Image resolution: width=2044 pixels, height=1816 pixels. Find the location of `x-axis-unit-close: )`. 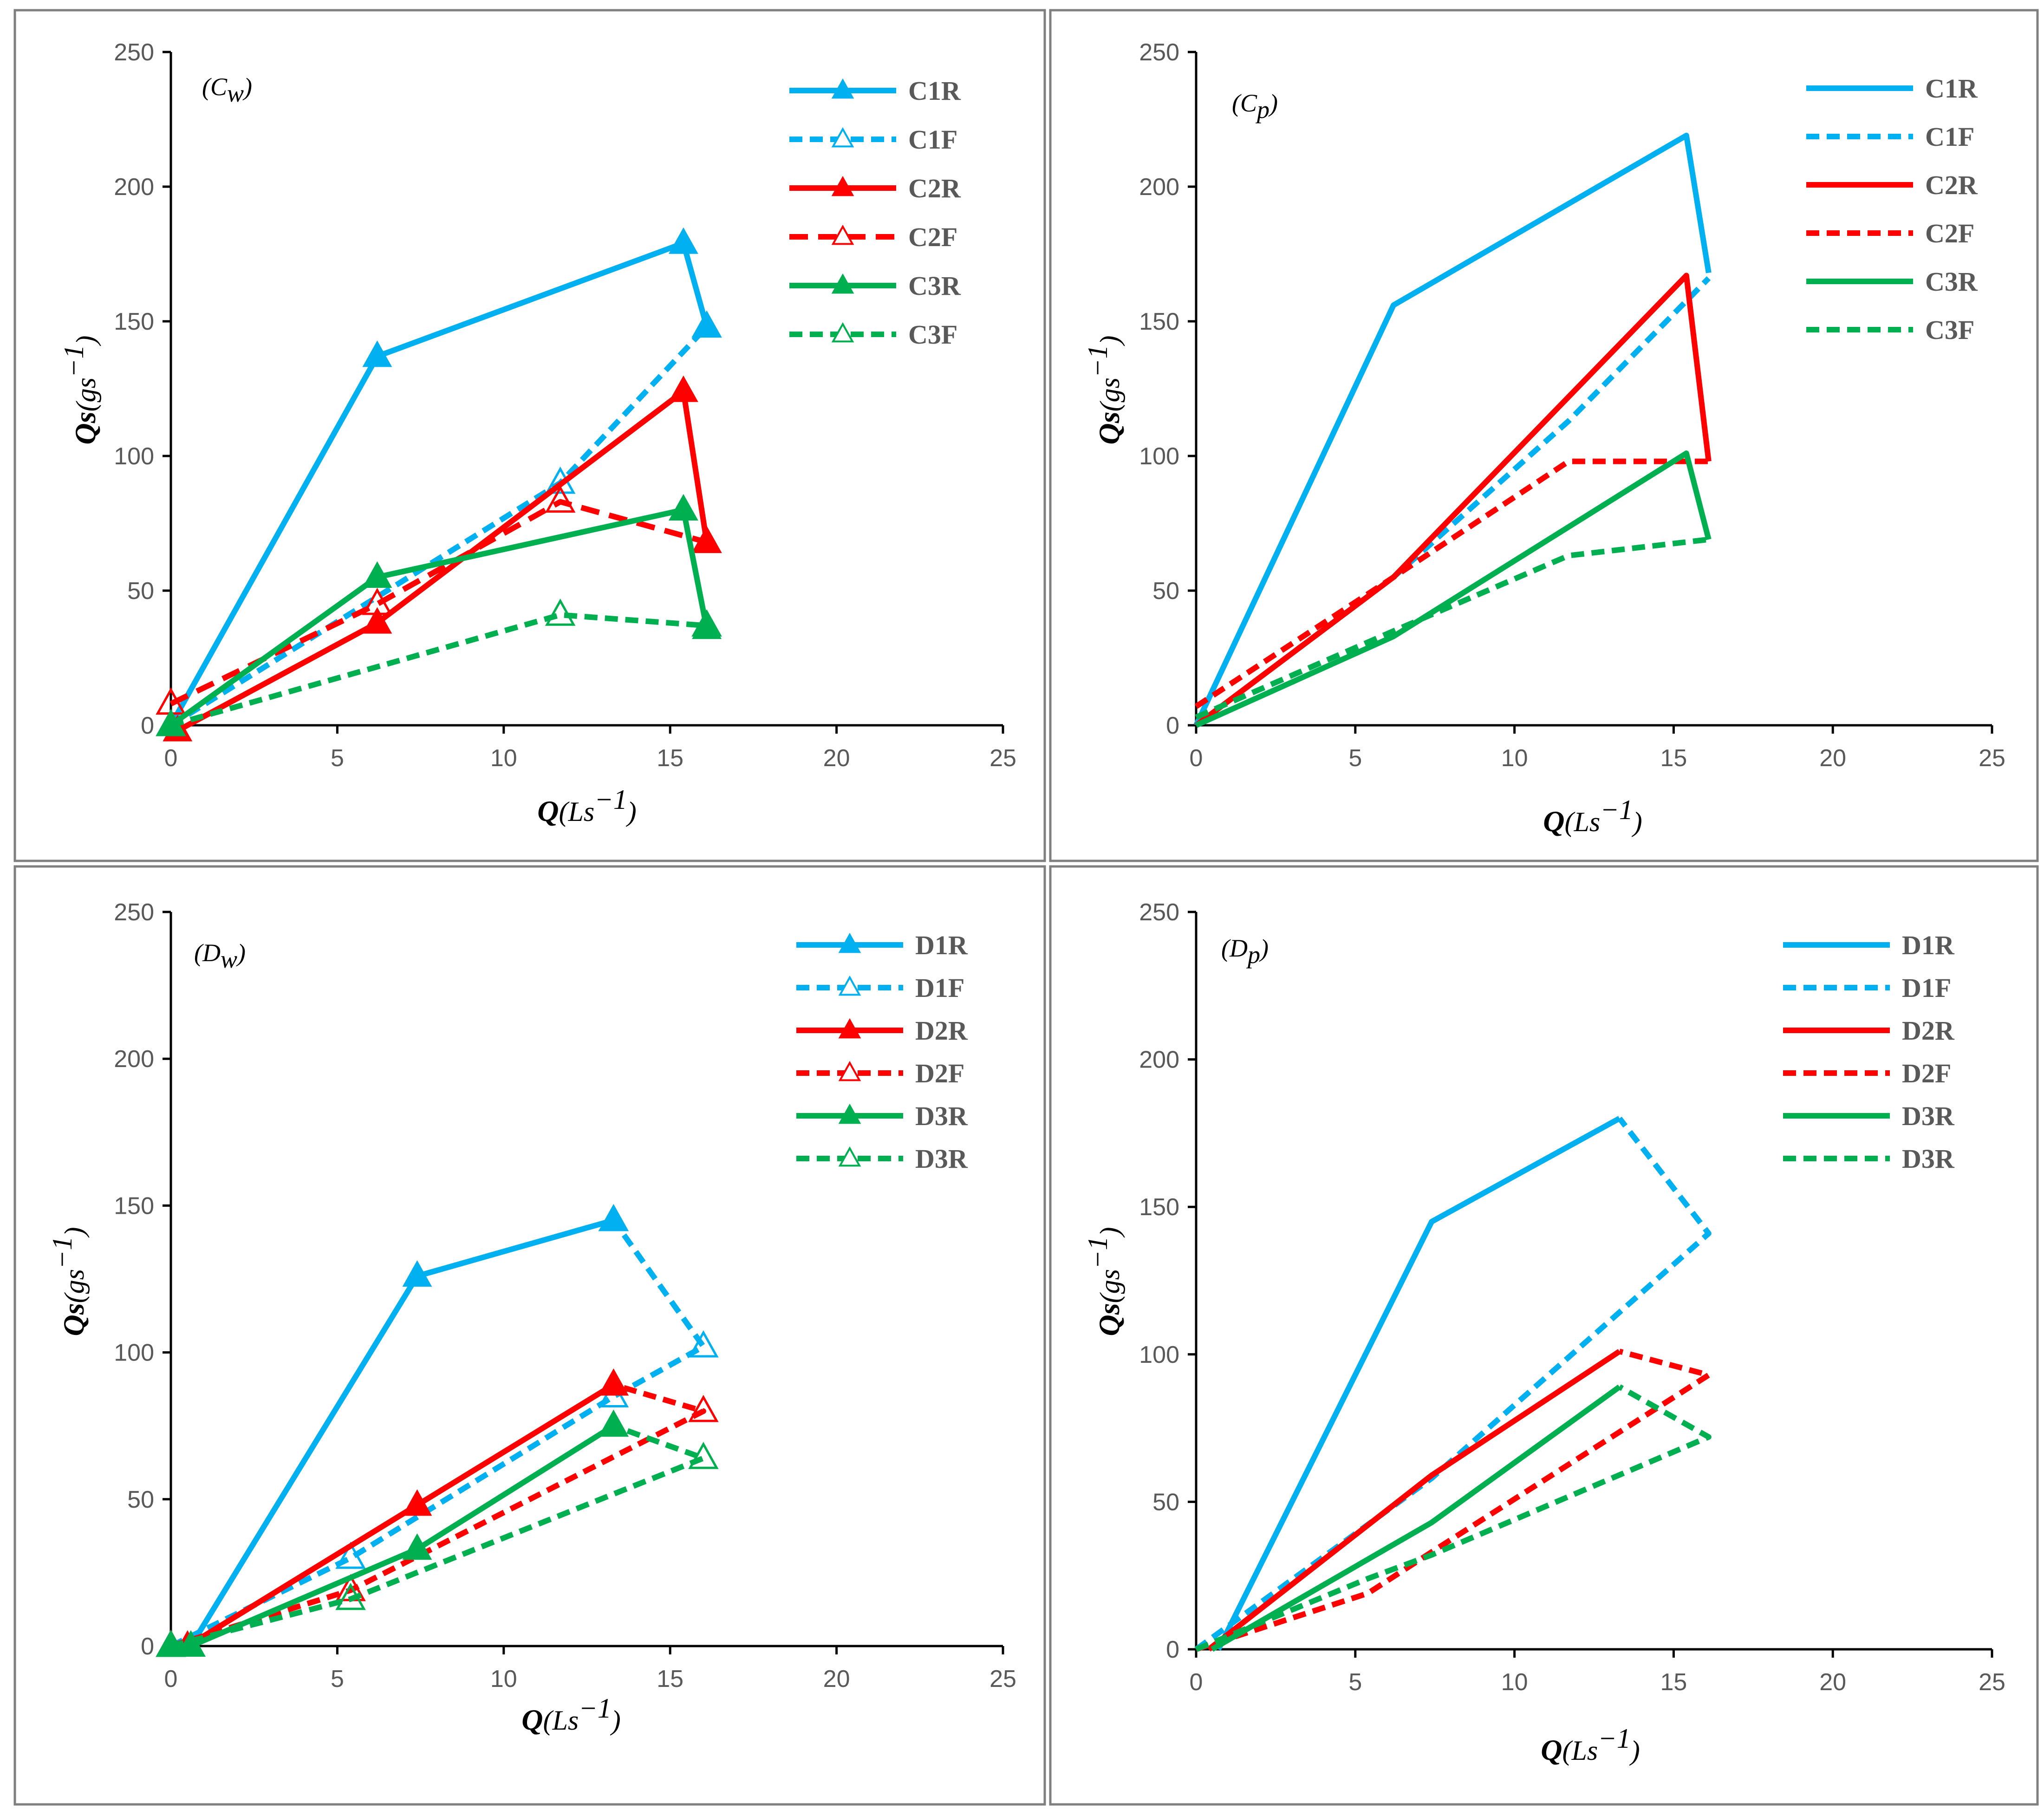

x-axis-unit-close: ) is located at coordinates (1637, 822).